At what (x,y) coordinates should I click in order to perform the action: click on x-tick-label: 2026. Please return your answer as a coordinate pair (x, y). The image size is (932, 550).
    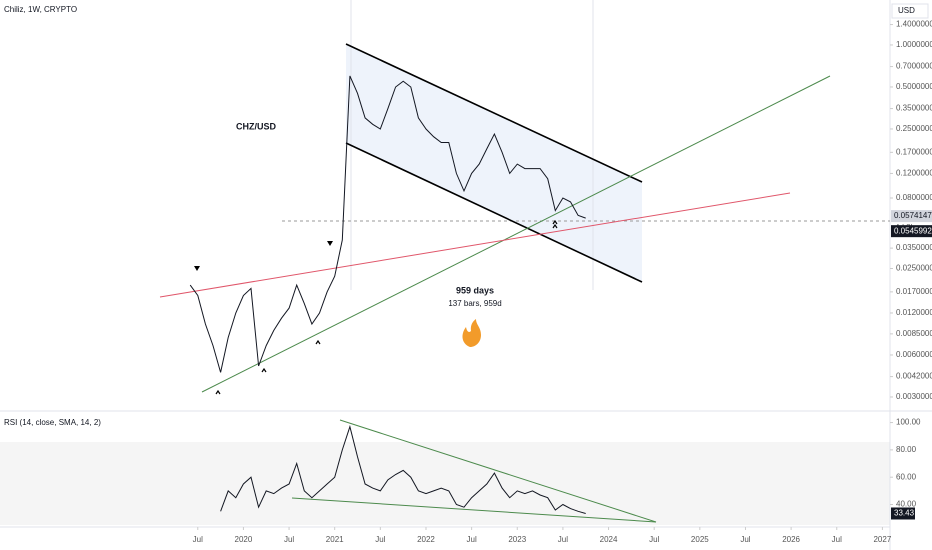
    Looking at the image, I should click on (791, 539).